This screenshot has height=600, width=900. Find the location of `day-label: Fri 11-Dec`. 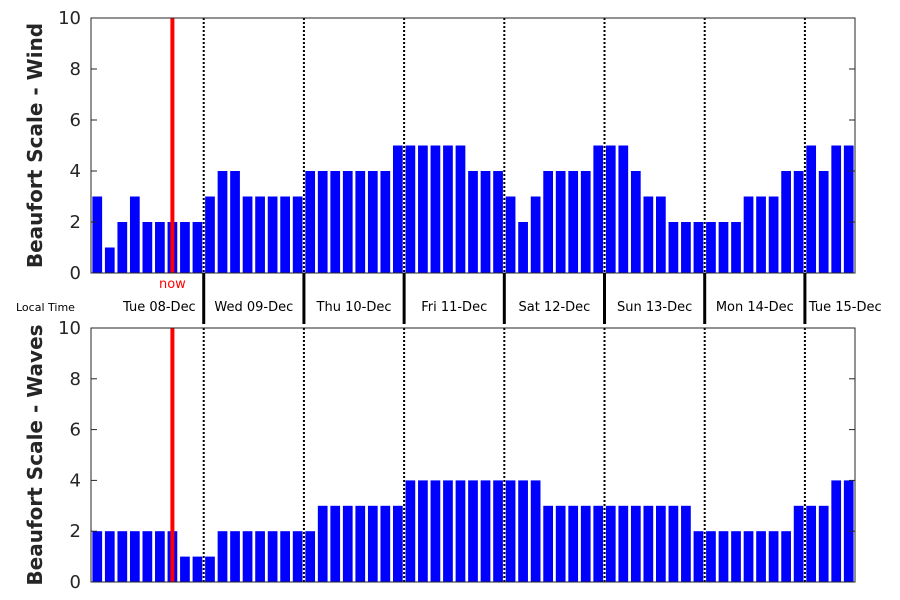

day-label: Fri 11-Dec is located at coordinates (454, 307).